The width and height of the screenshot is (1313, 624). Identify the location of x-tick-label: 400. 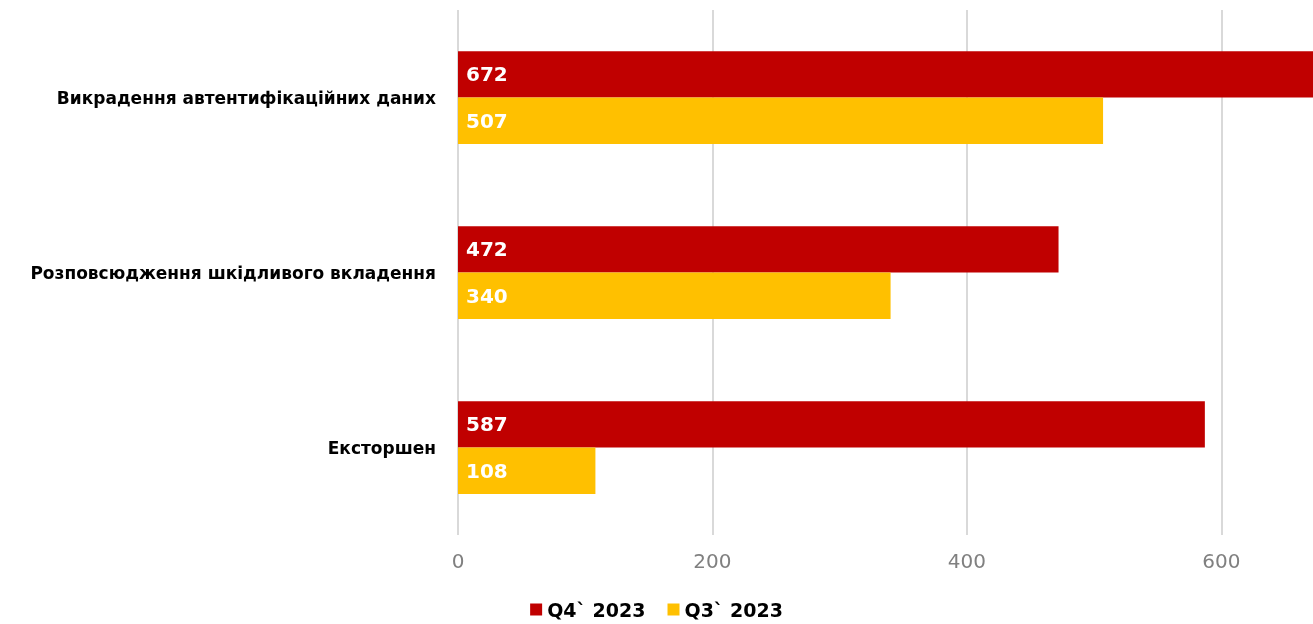
(967, 561).